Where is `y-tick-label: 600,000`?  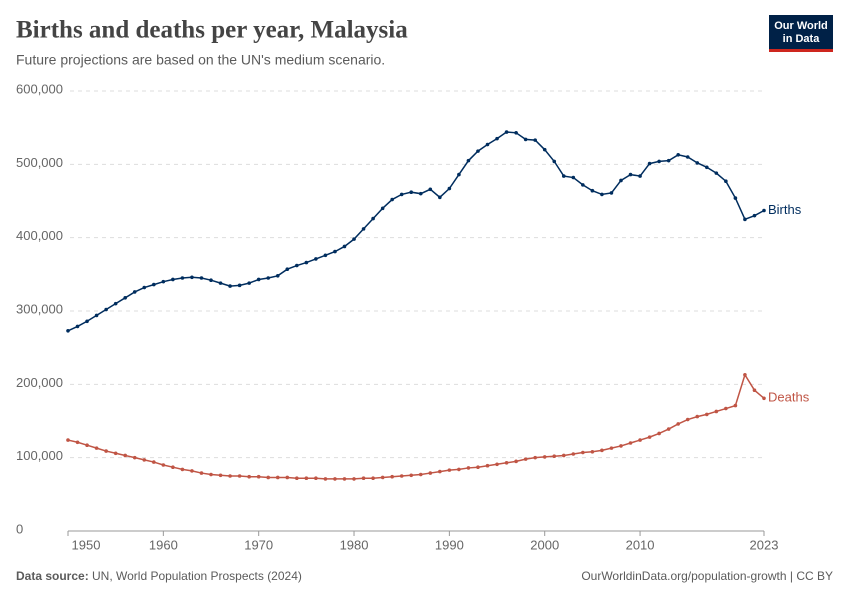
y-tick-label: 600,000 is located at coordinates (39, 88).